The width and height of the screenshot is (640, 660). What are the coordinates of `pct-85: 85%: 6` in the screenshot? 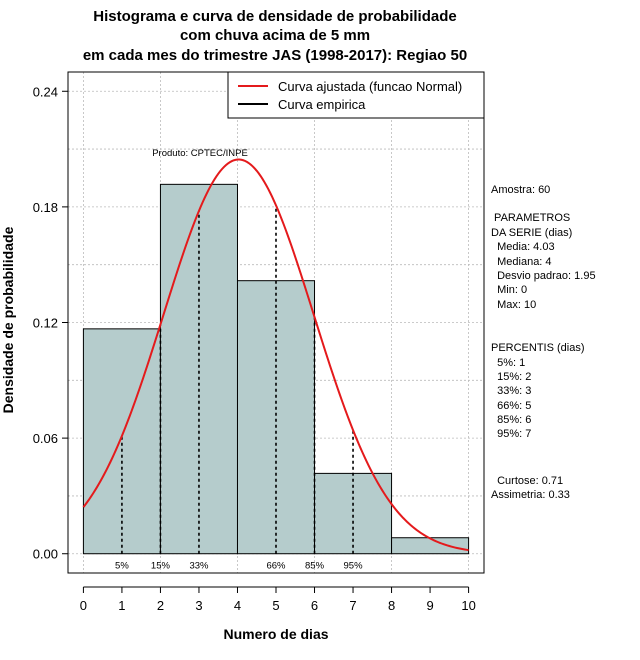 It's located at (511, 420).